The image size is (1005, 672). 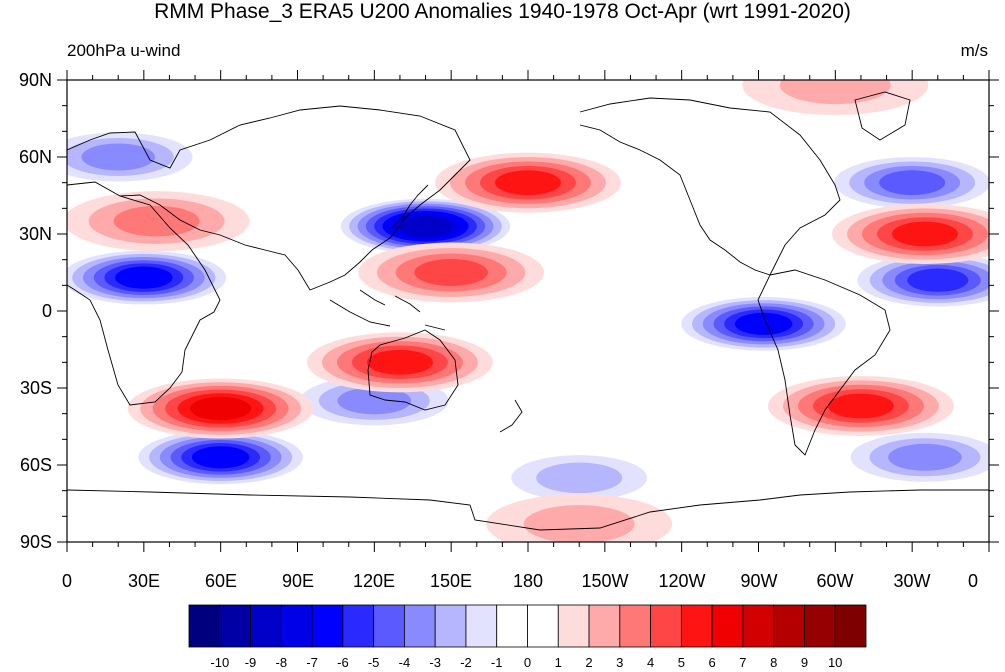 I want to click on coastline-north-america, so click(x=710, y=186).